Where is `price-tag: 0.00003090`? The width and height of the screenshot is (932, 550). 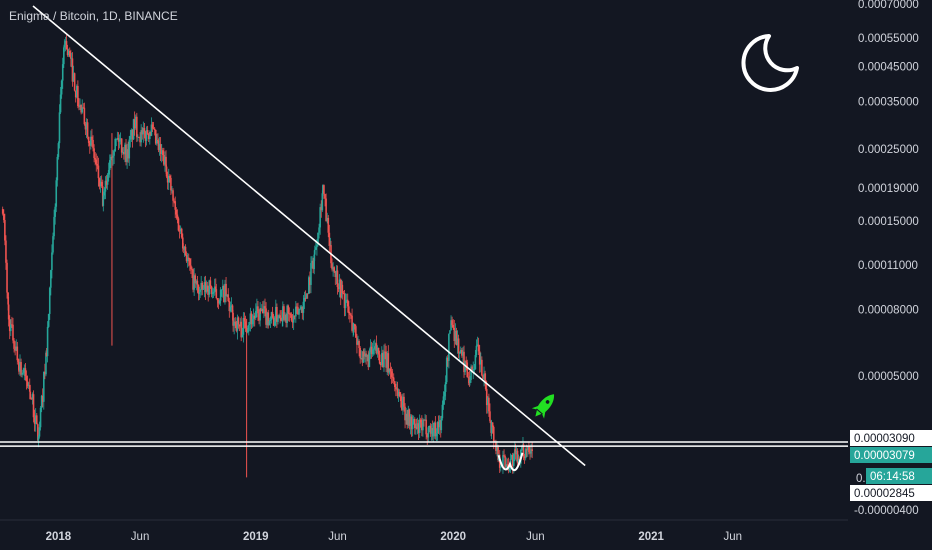
price-tag: 0.00003090 is located at coordinates (884, 439).